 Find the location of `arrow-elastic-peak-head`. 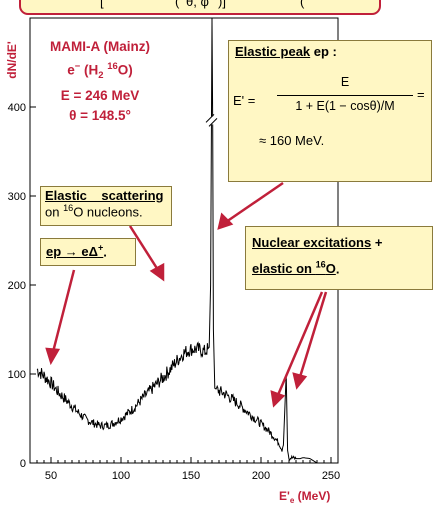

arrow-elastic-peak-head is located at coordinates (225, 221).